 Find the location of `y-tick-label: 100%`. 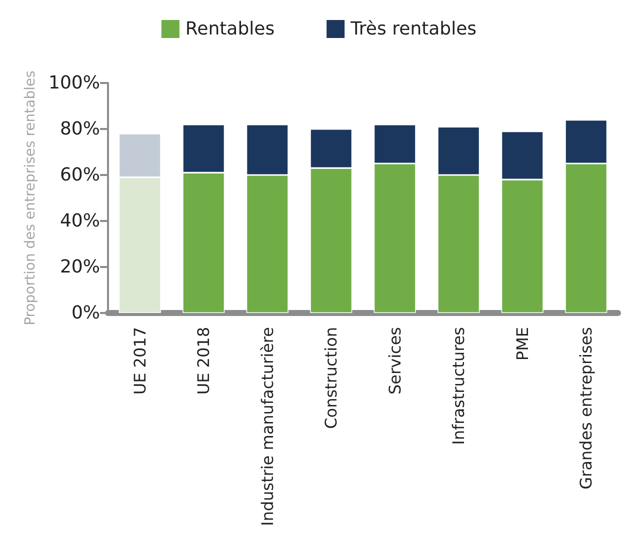

y-tick-label: 100% is located at coordinates (74, 83).